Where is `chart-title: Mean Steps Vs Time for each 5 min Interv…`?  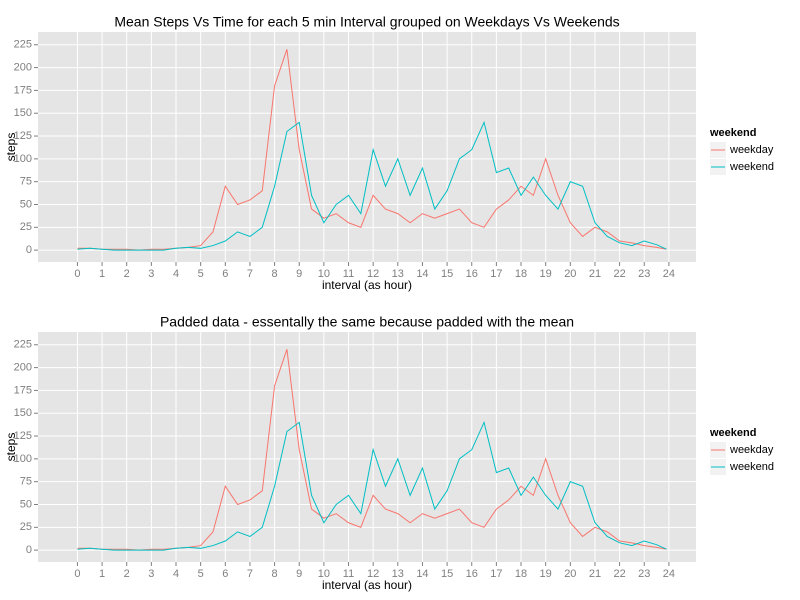
chart-title: Mean Steps Vs Time for each 5 min Interv… is located at coordinates (366, 22).